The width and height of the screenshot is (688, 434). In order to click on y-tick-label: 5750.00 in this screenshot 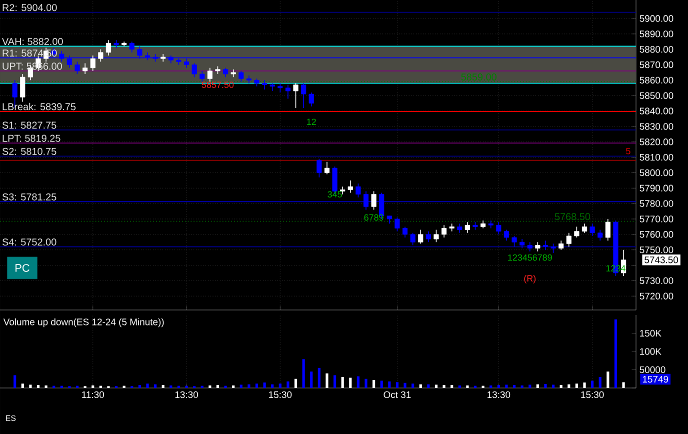, I will do `click(657, 250)`.